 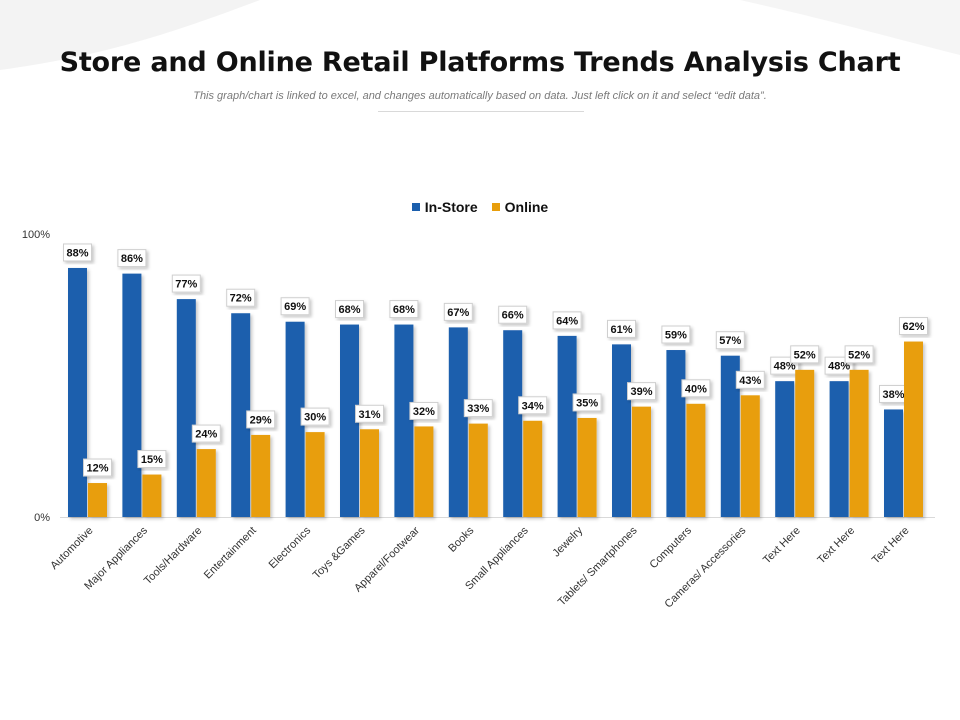 I want to click on x-tick-label-5: Toys &Games, so click(x=339, y=552).